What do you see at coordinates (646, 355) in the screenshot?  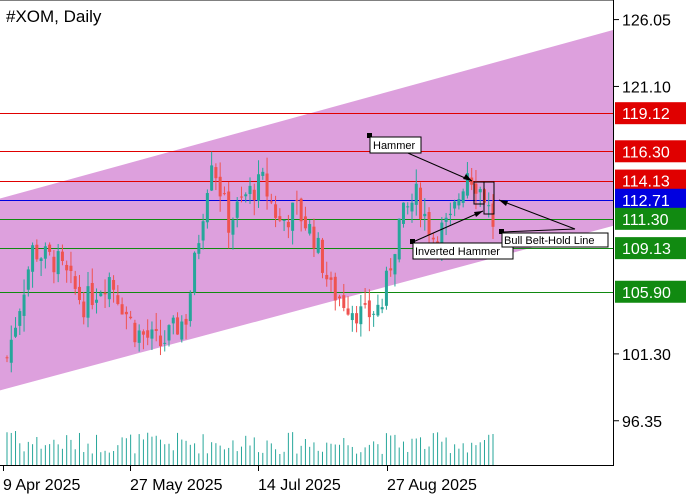 I see `y-tick-label: 101.30` at bounding box center [646, 355].